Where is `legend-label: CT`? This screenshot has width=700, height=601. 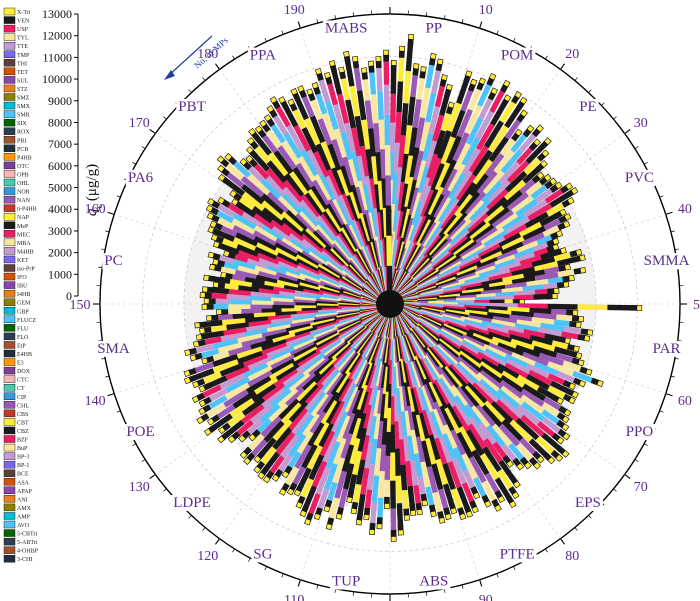
legend-label: CT is located at coordinates (21, 389).